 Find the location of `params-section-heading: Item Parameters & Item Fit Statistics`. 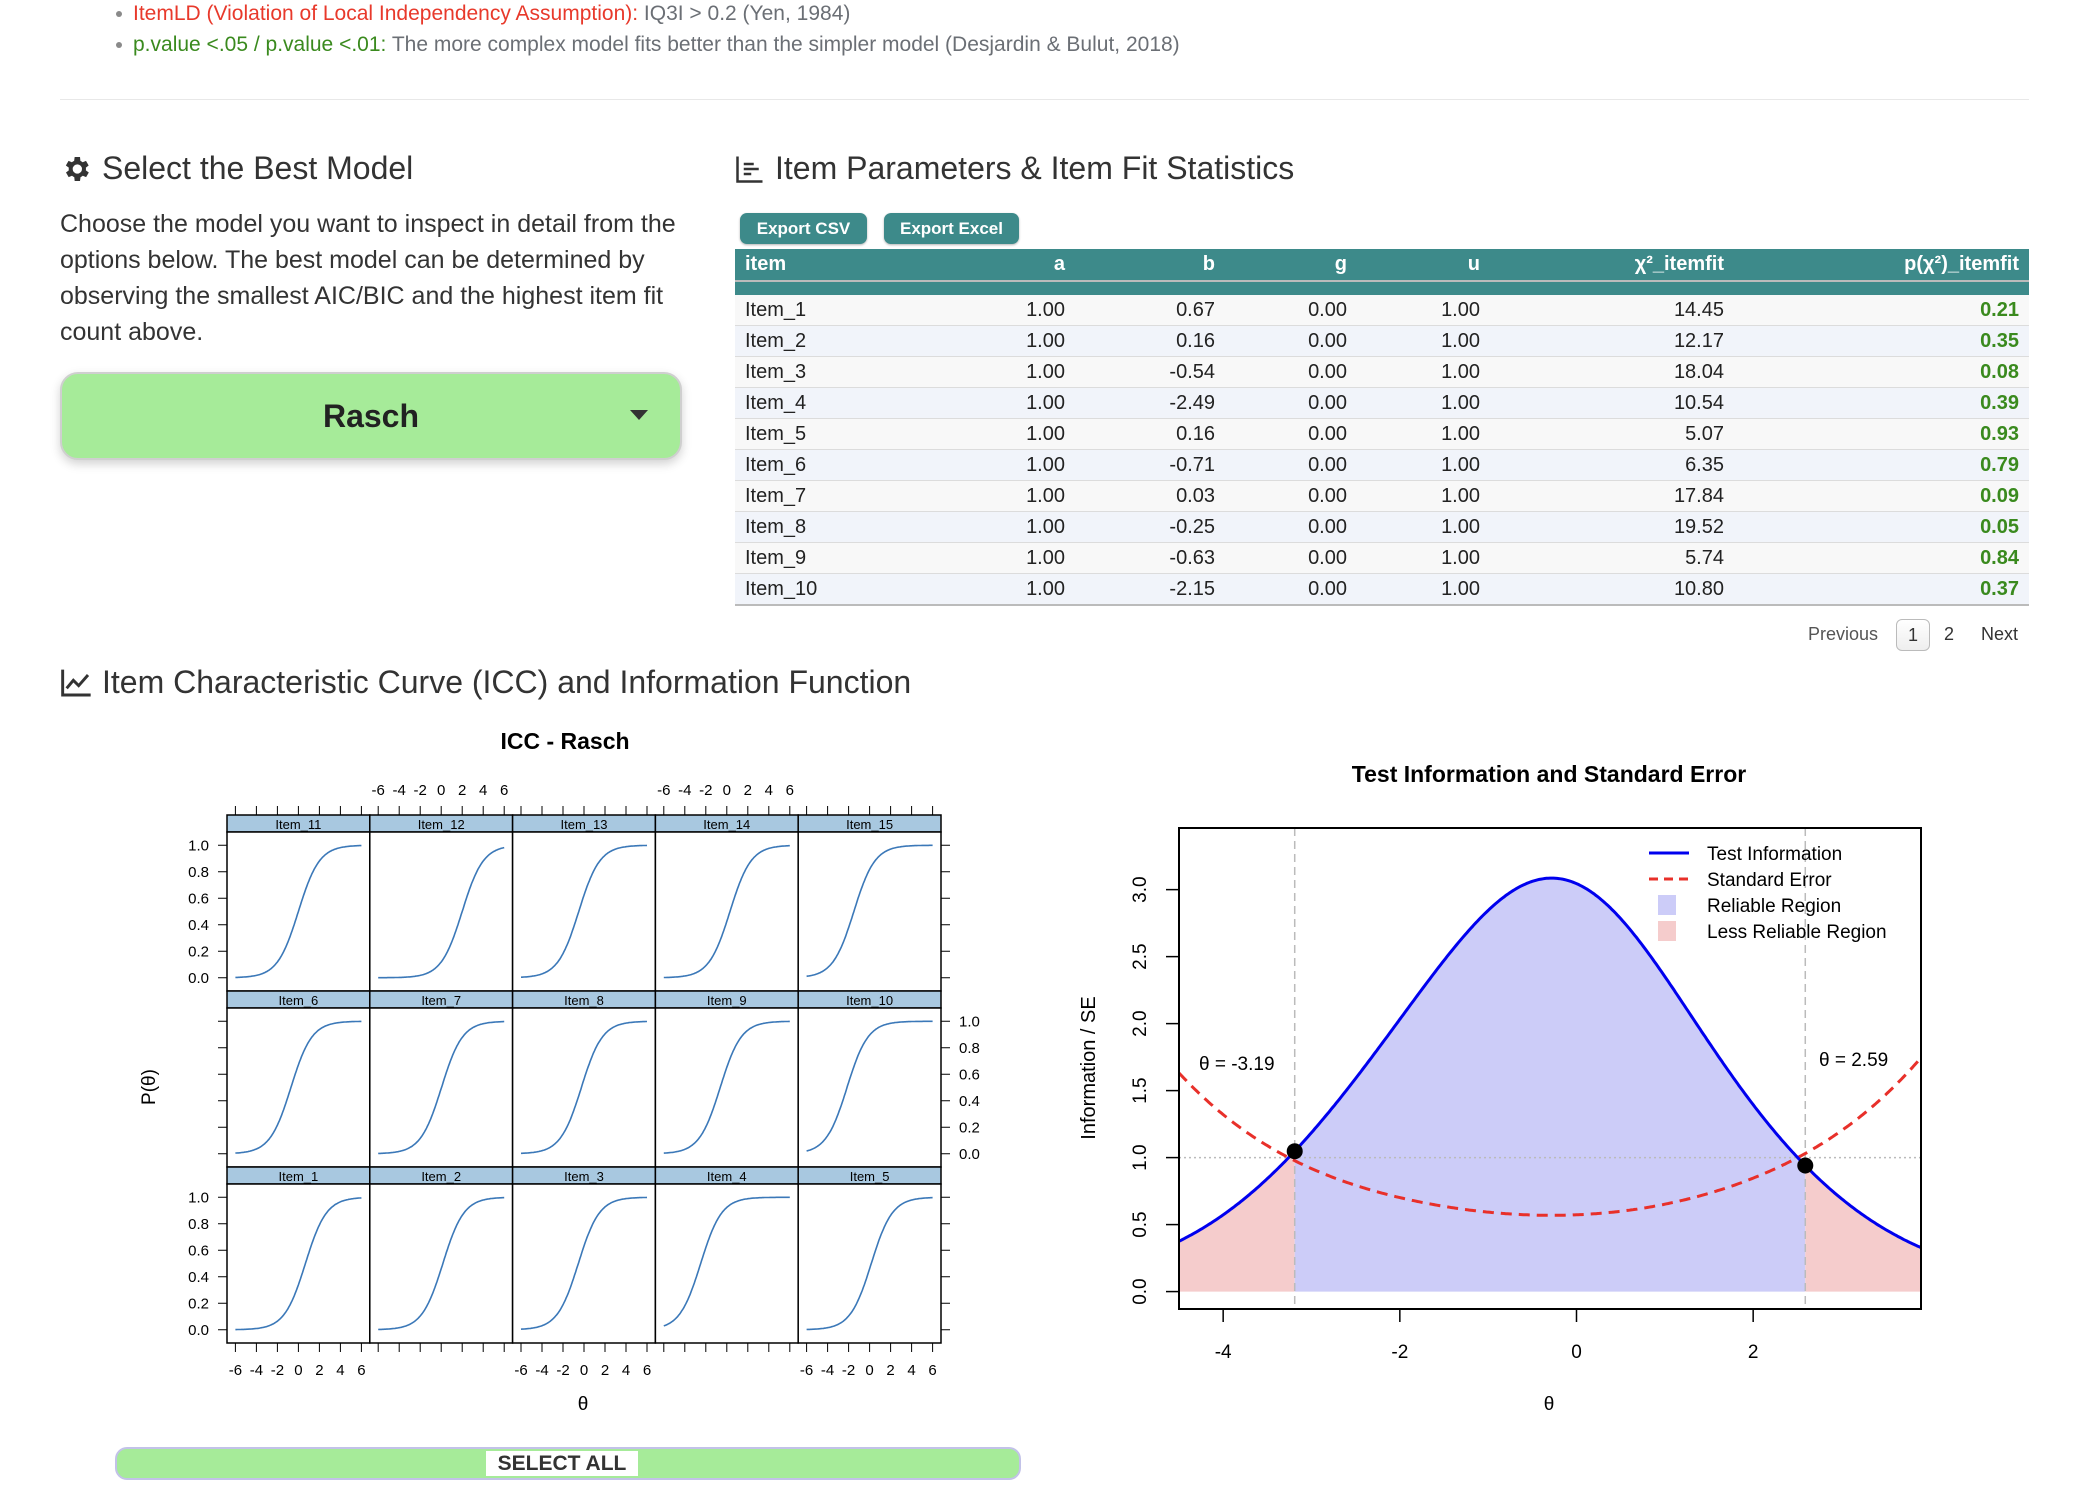

params-section-heading: Item Parameters & Item Fit Statistics is located at coordinates (1014, 168).